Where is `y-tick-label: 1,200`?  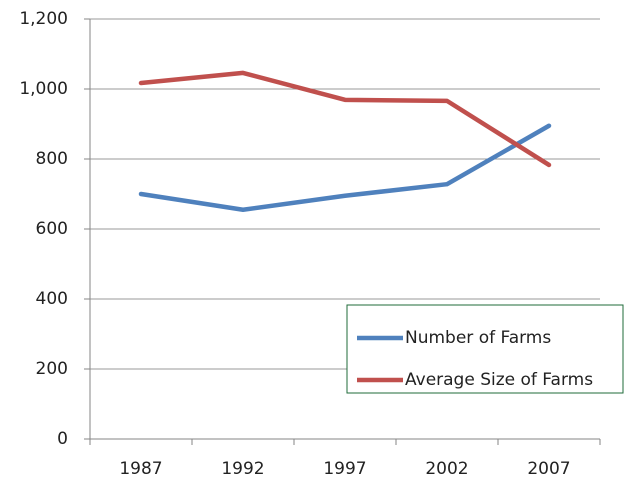 y-tick-label: 1,200 is located at coordinates (43, 19).